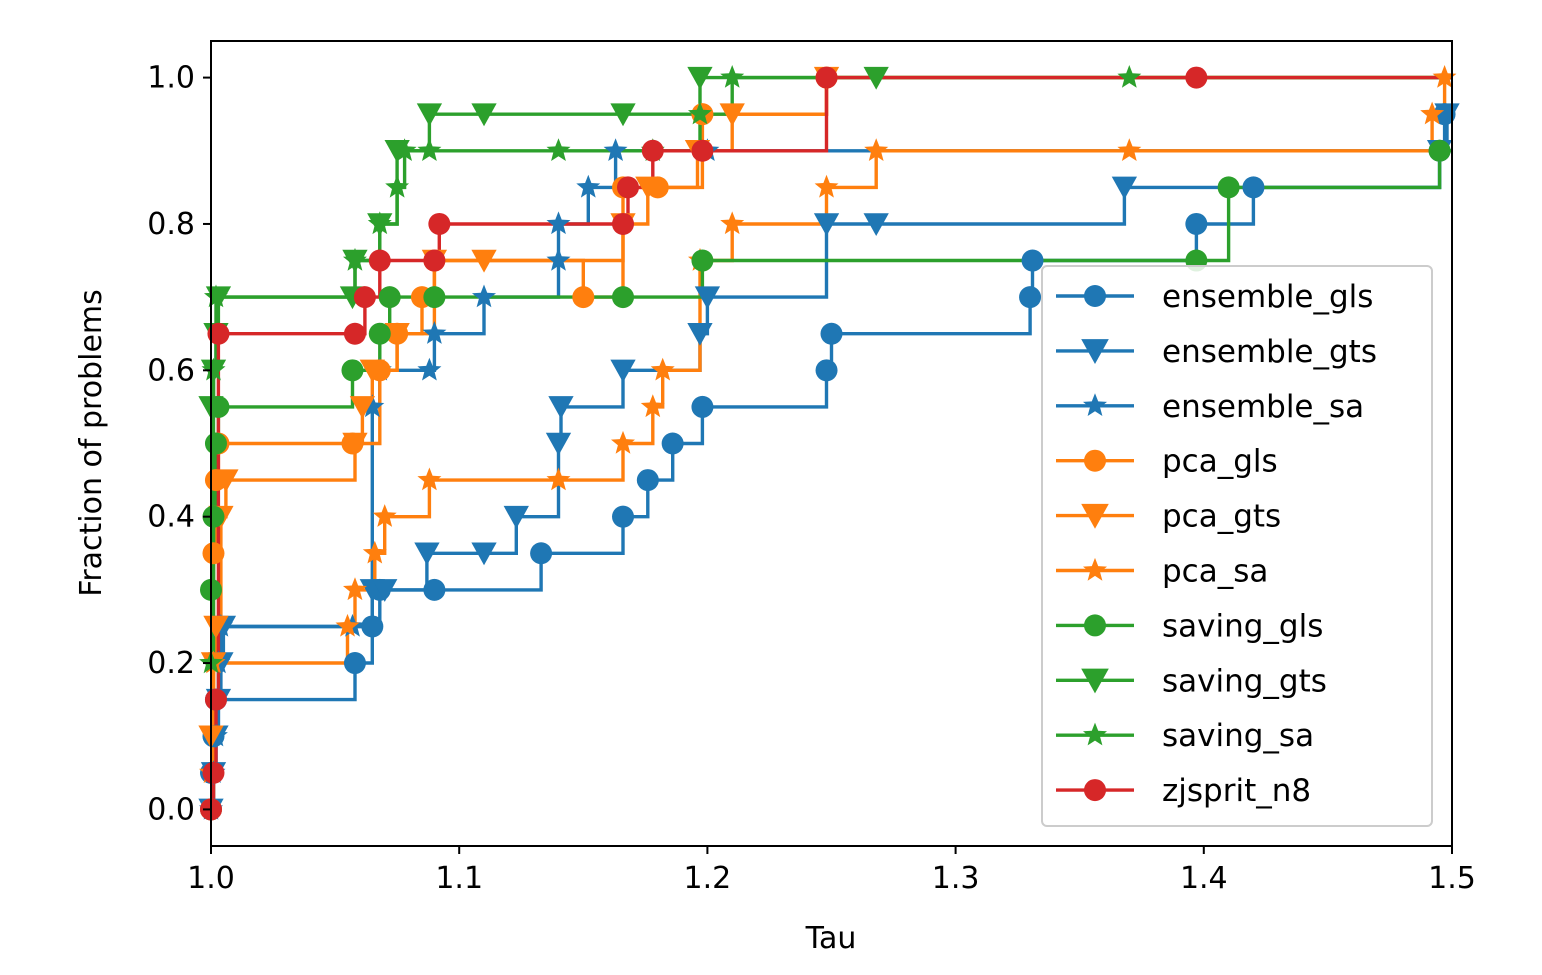 This screenshot has height=975, width=1542. What do you see at coordinates (171, 370) in the screenshot?
I see `y-tick-label: 0.6` at bounding box center [171, 370].